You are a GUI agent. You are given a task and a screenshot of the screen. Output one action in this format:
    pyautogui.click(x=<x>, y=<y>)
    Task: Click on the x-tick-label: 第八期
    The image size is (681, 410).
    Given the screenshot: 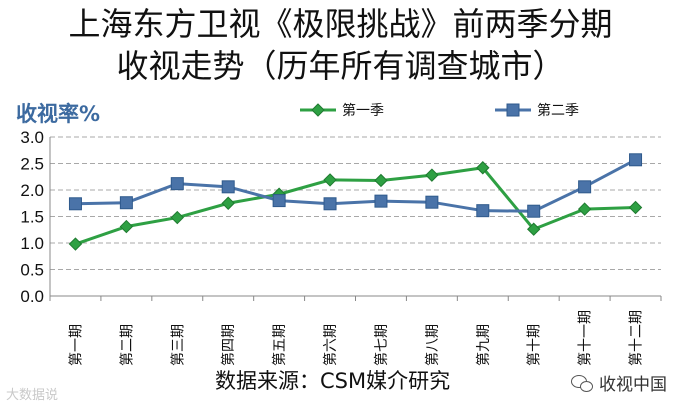 What is the action you would take?
    pyautogui.click(x=432, y=345)
    